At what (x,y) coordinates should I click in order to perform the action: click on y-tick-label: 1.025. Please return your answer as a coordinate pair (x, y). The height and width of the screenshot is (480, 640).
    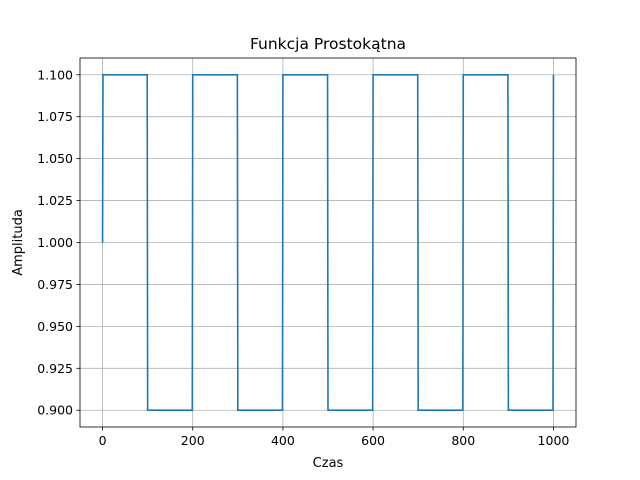
    Looking at the image, I should click on (55, 200).